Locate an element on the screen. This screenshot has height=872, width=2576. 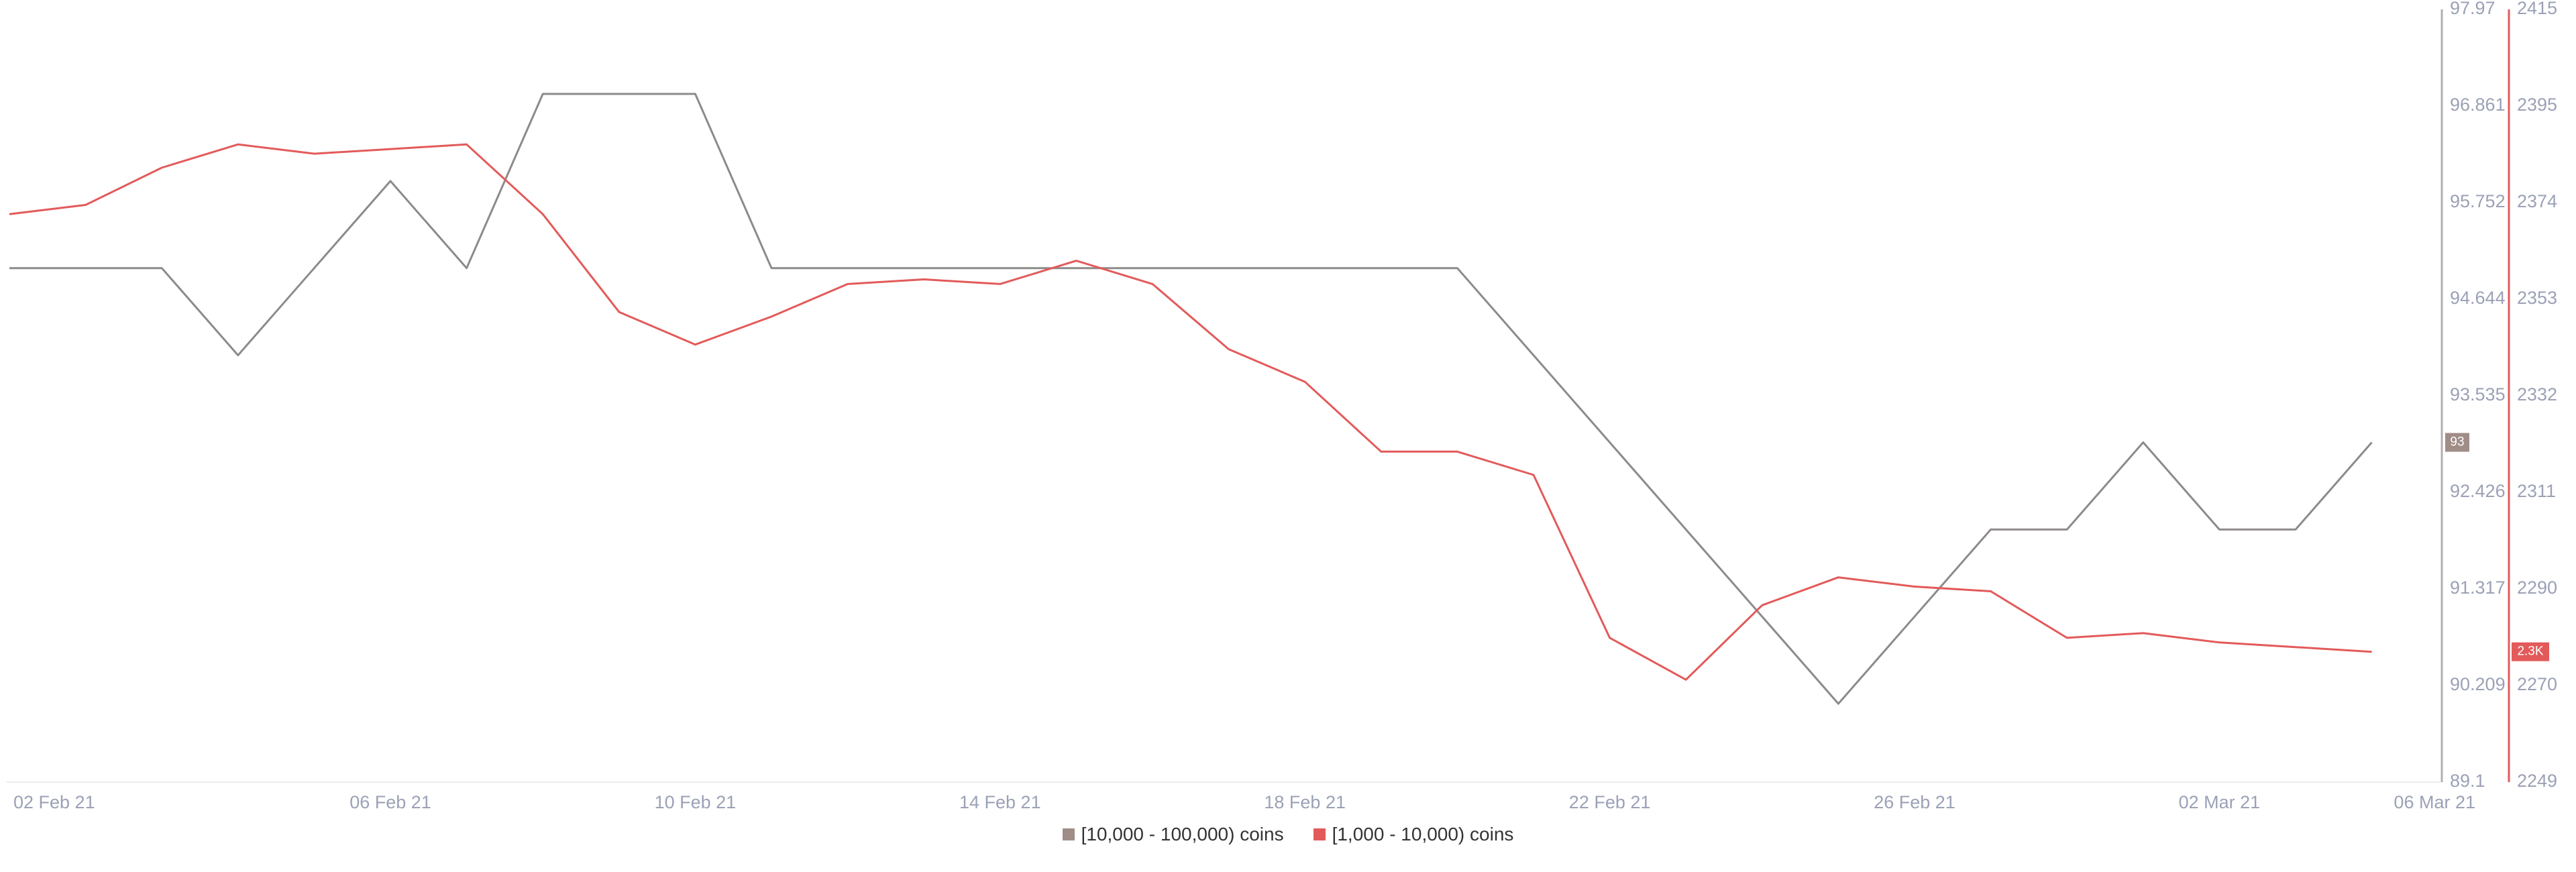
y-right-tick-label: 2415 is located at coordinates (2537, 9).